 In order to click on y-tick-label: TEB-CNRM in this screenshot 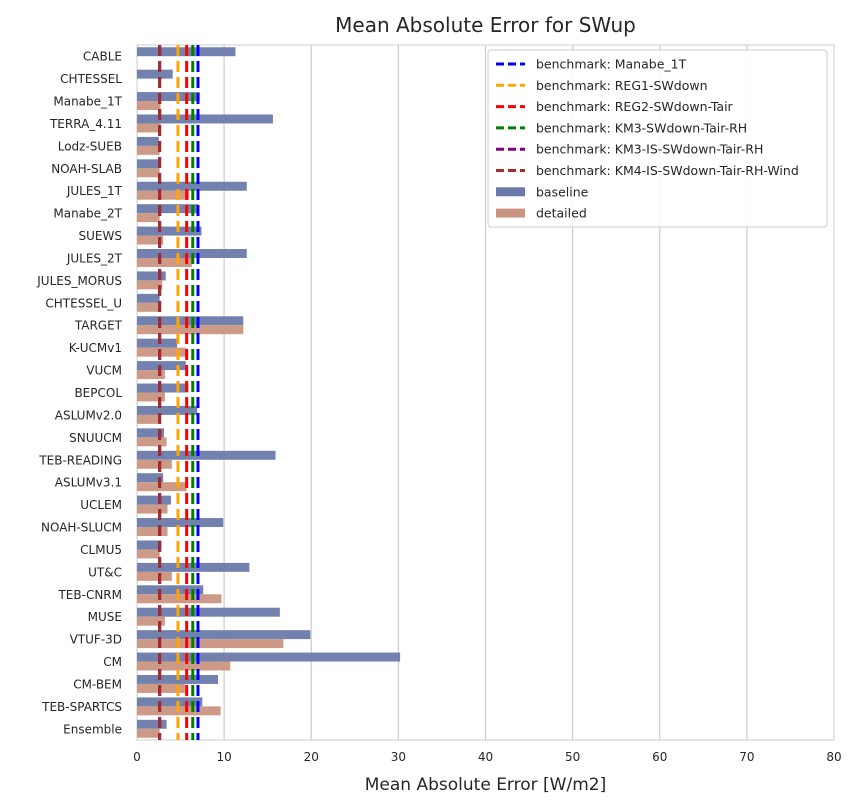, I will do `click(89, 595)`.